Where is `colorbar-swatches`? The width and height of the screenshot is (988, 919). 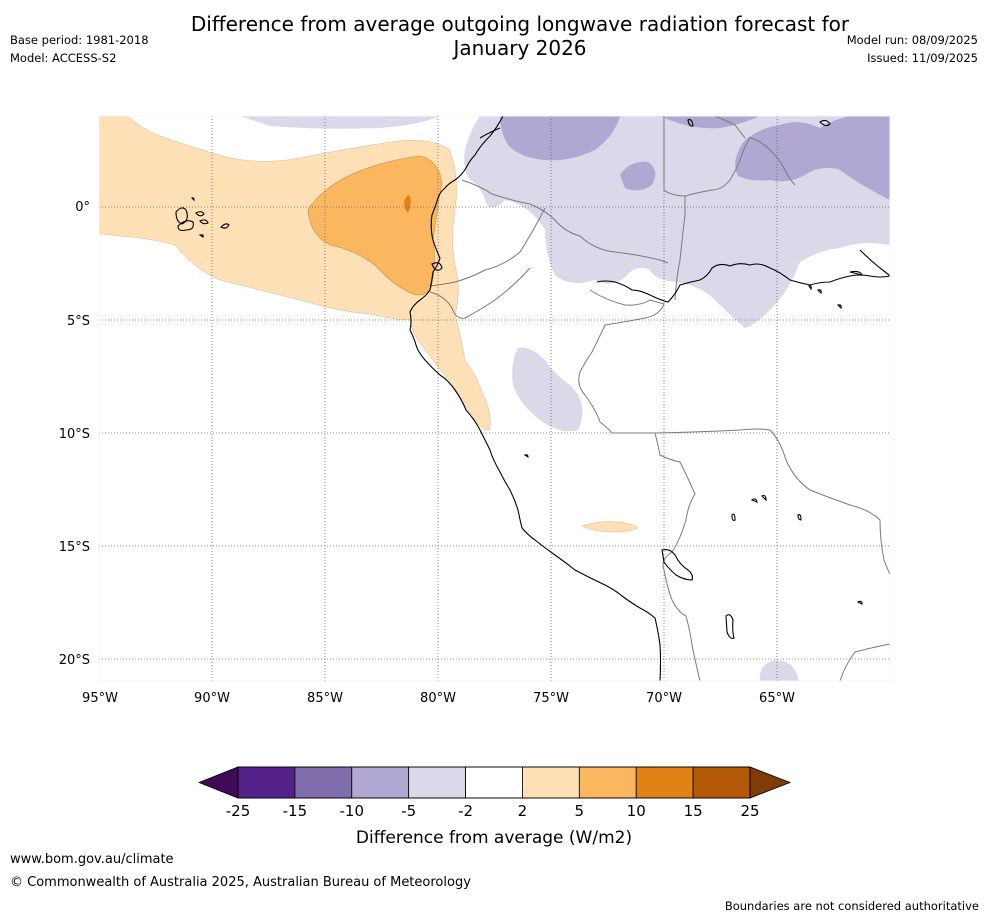 colorbar-swatches is located at coordinates (494, 782).